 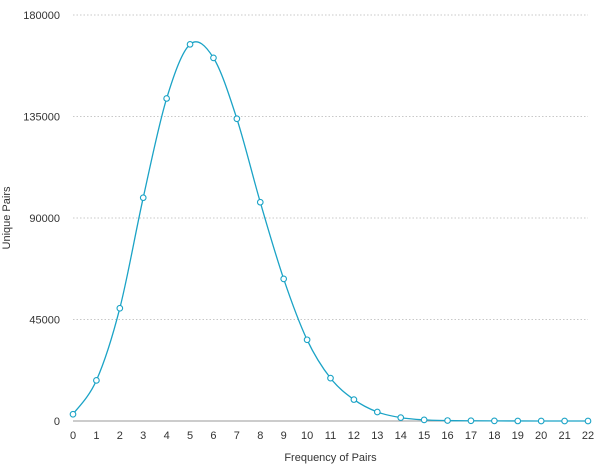 What do you see at coordinates (167, 436) in the screenshot?
I see `x-tick-label: 4` at bounding box center [167, 436].